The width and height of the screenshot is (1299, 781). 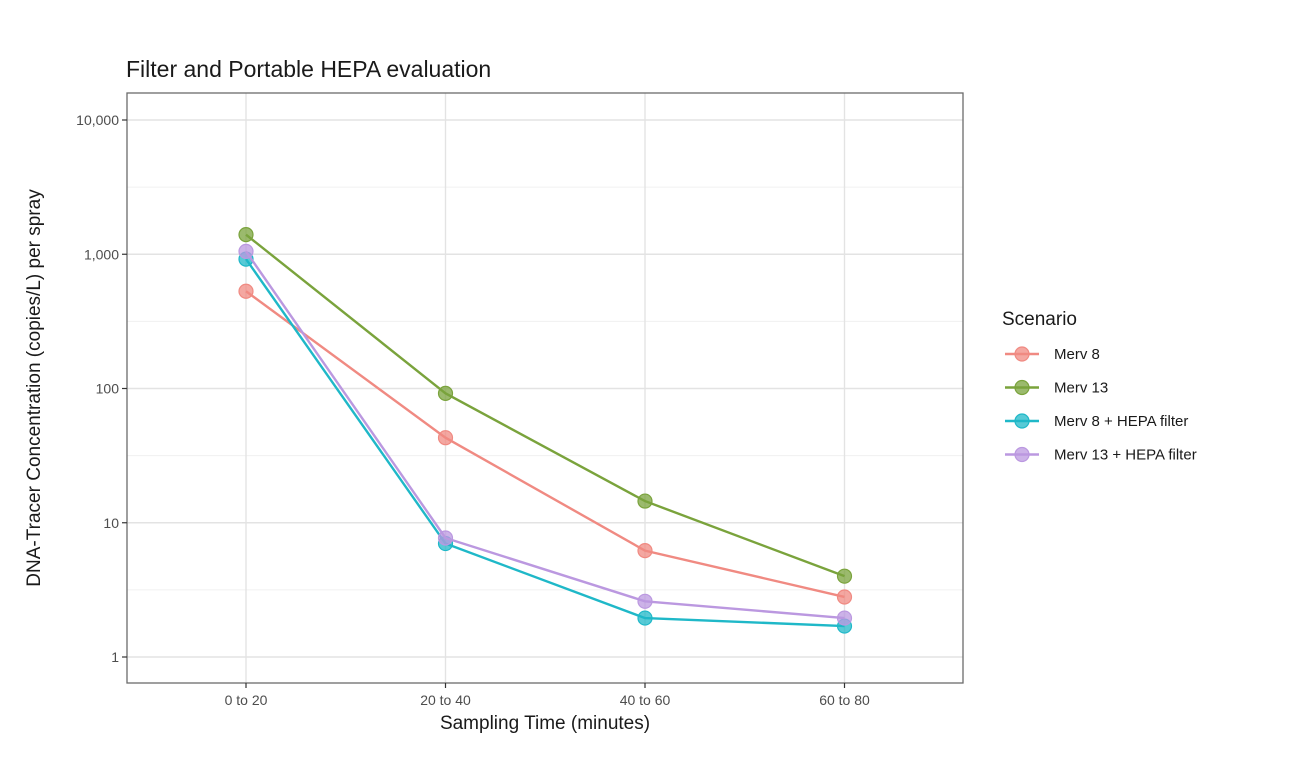 I want to click on chart-title: Filter and Portable HEPA evaluation, so click(x=308, y=69).